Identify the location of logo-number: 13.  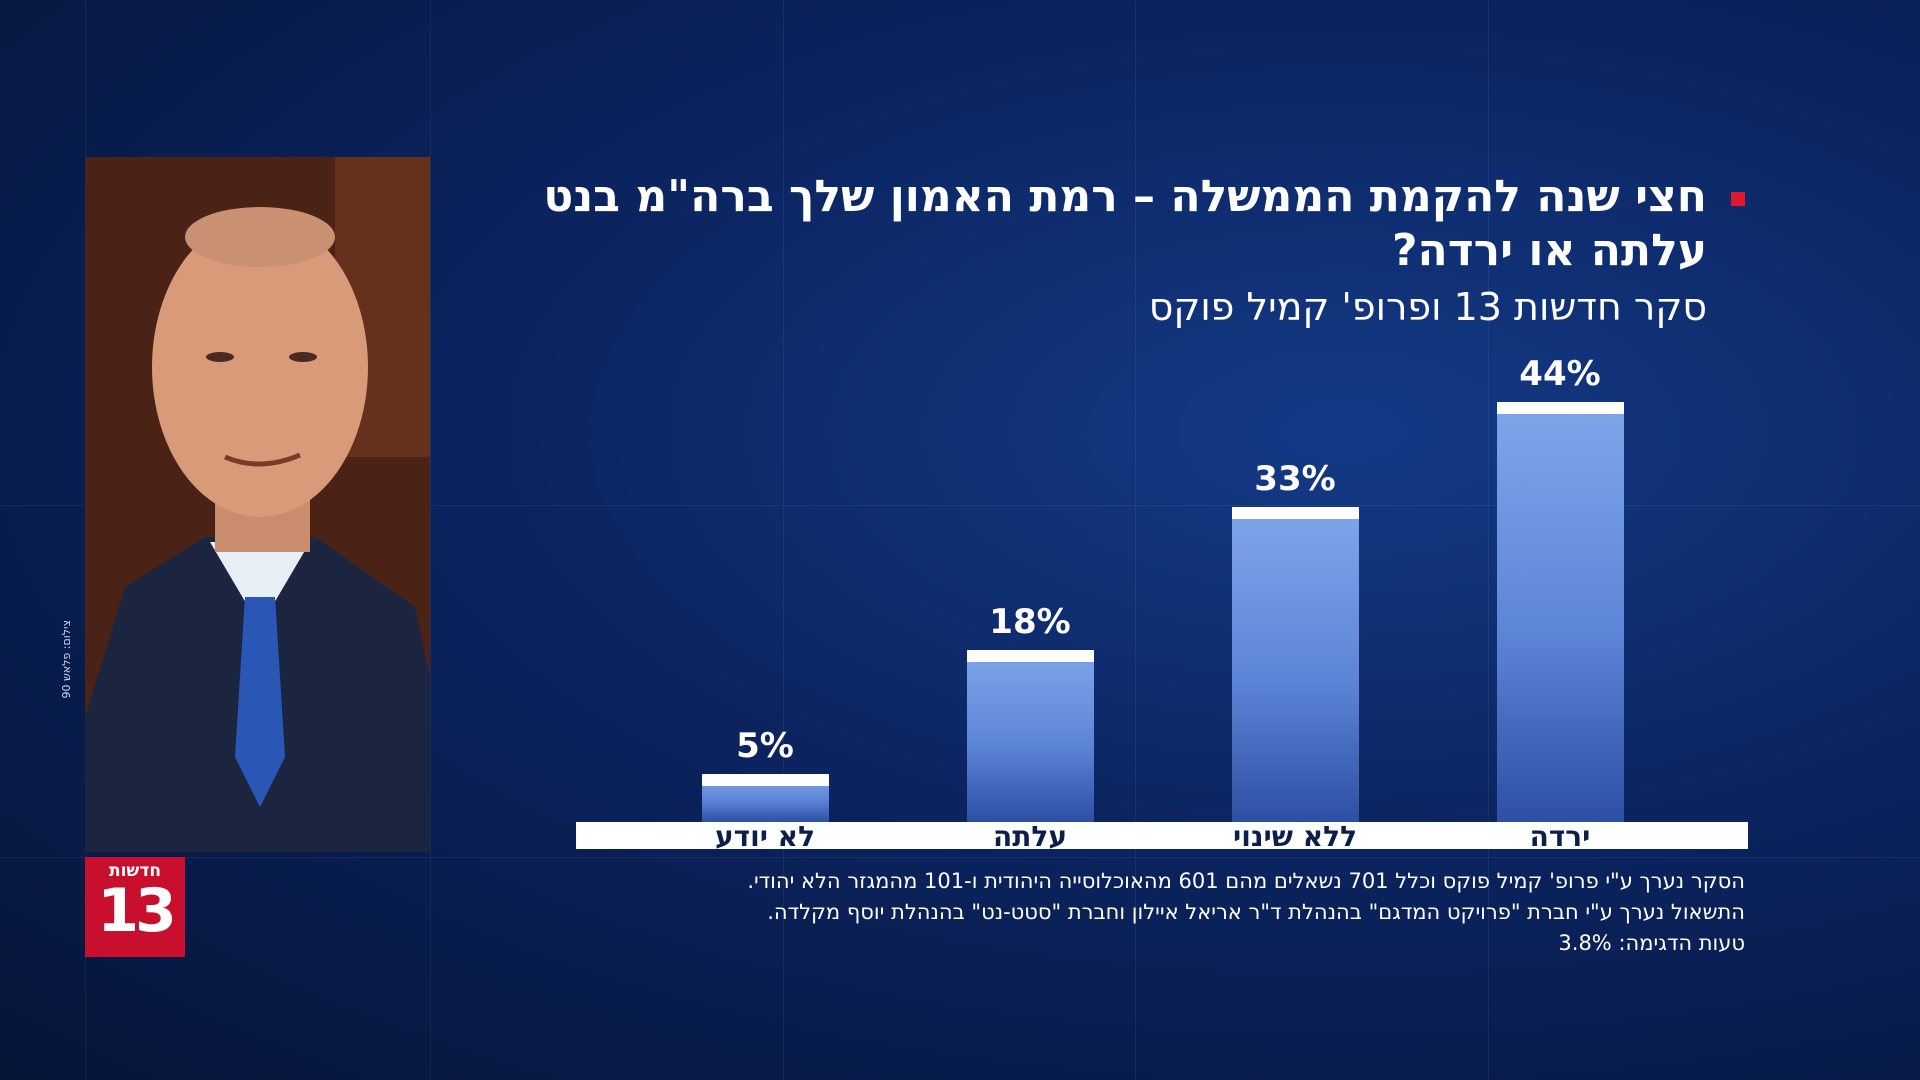
(137, 911).